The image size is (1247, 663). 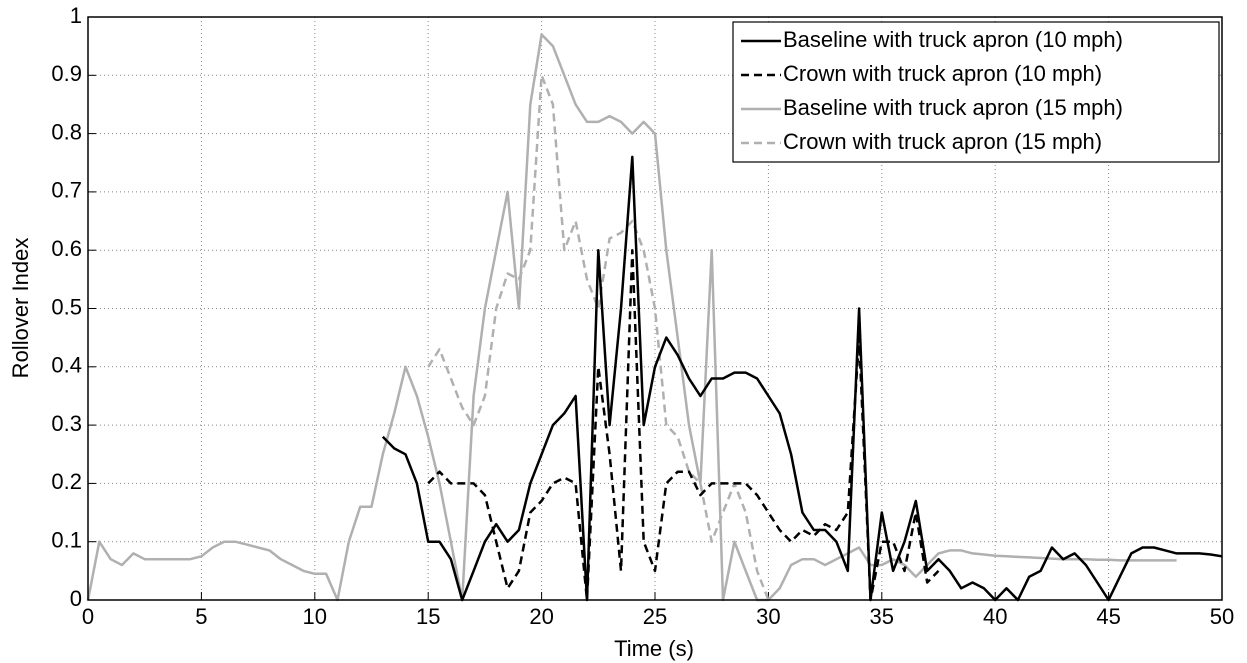 I want to click on x-tick-label: 50, so click(x=1222, y=616).